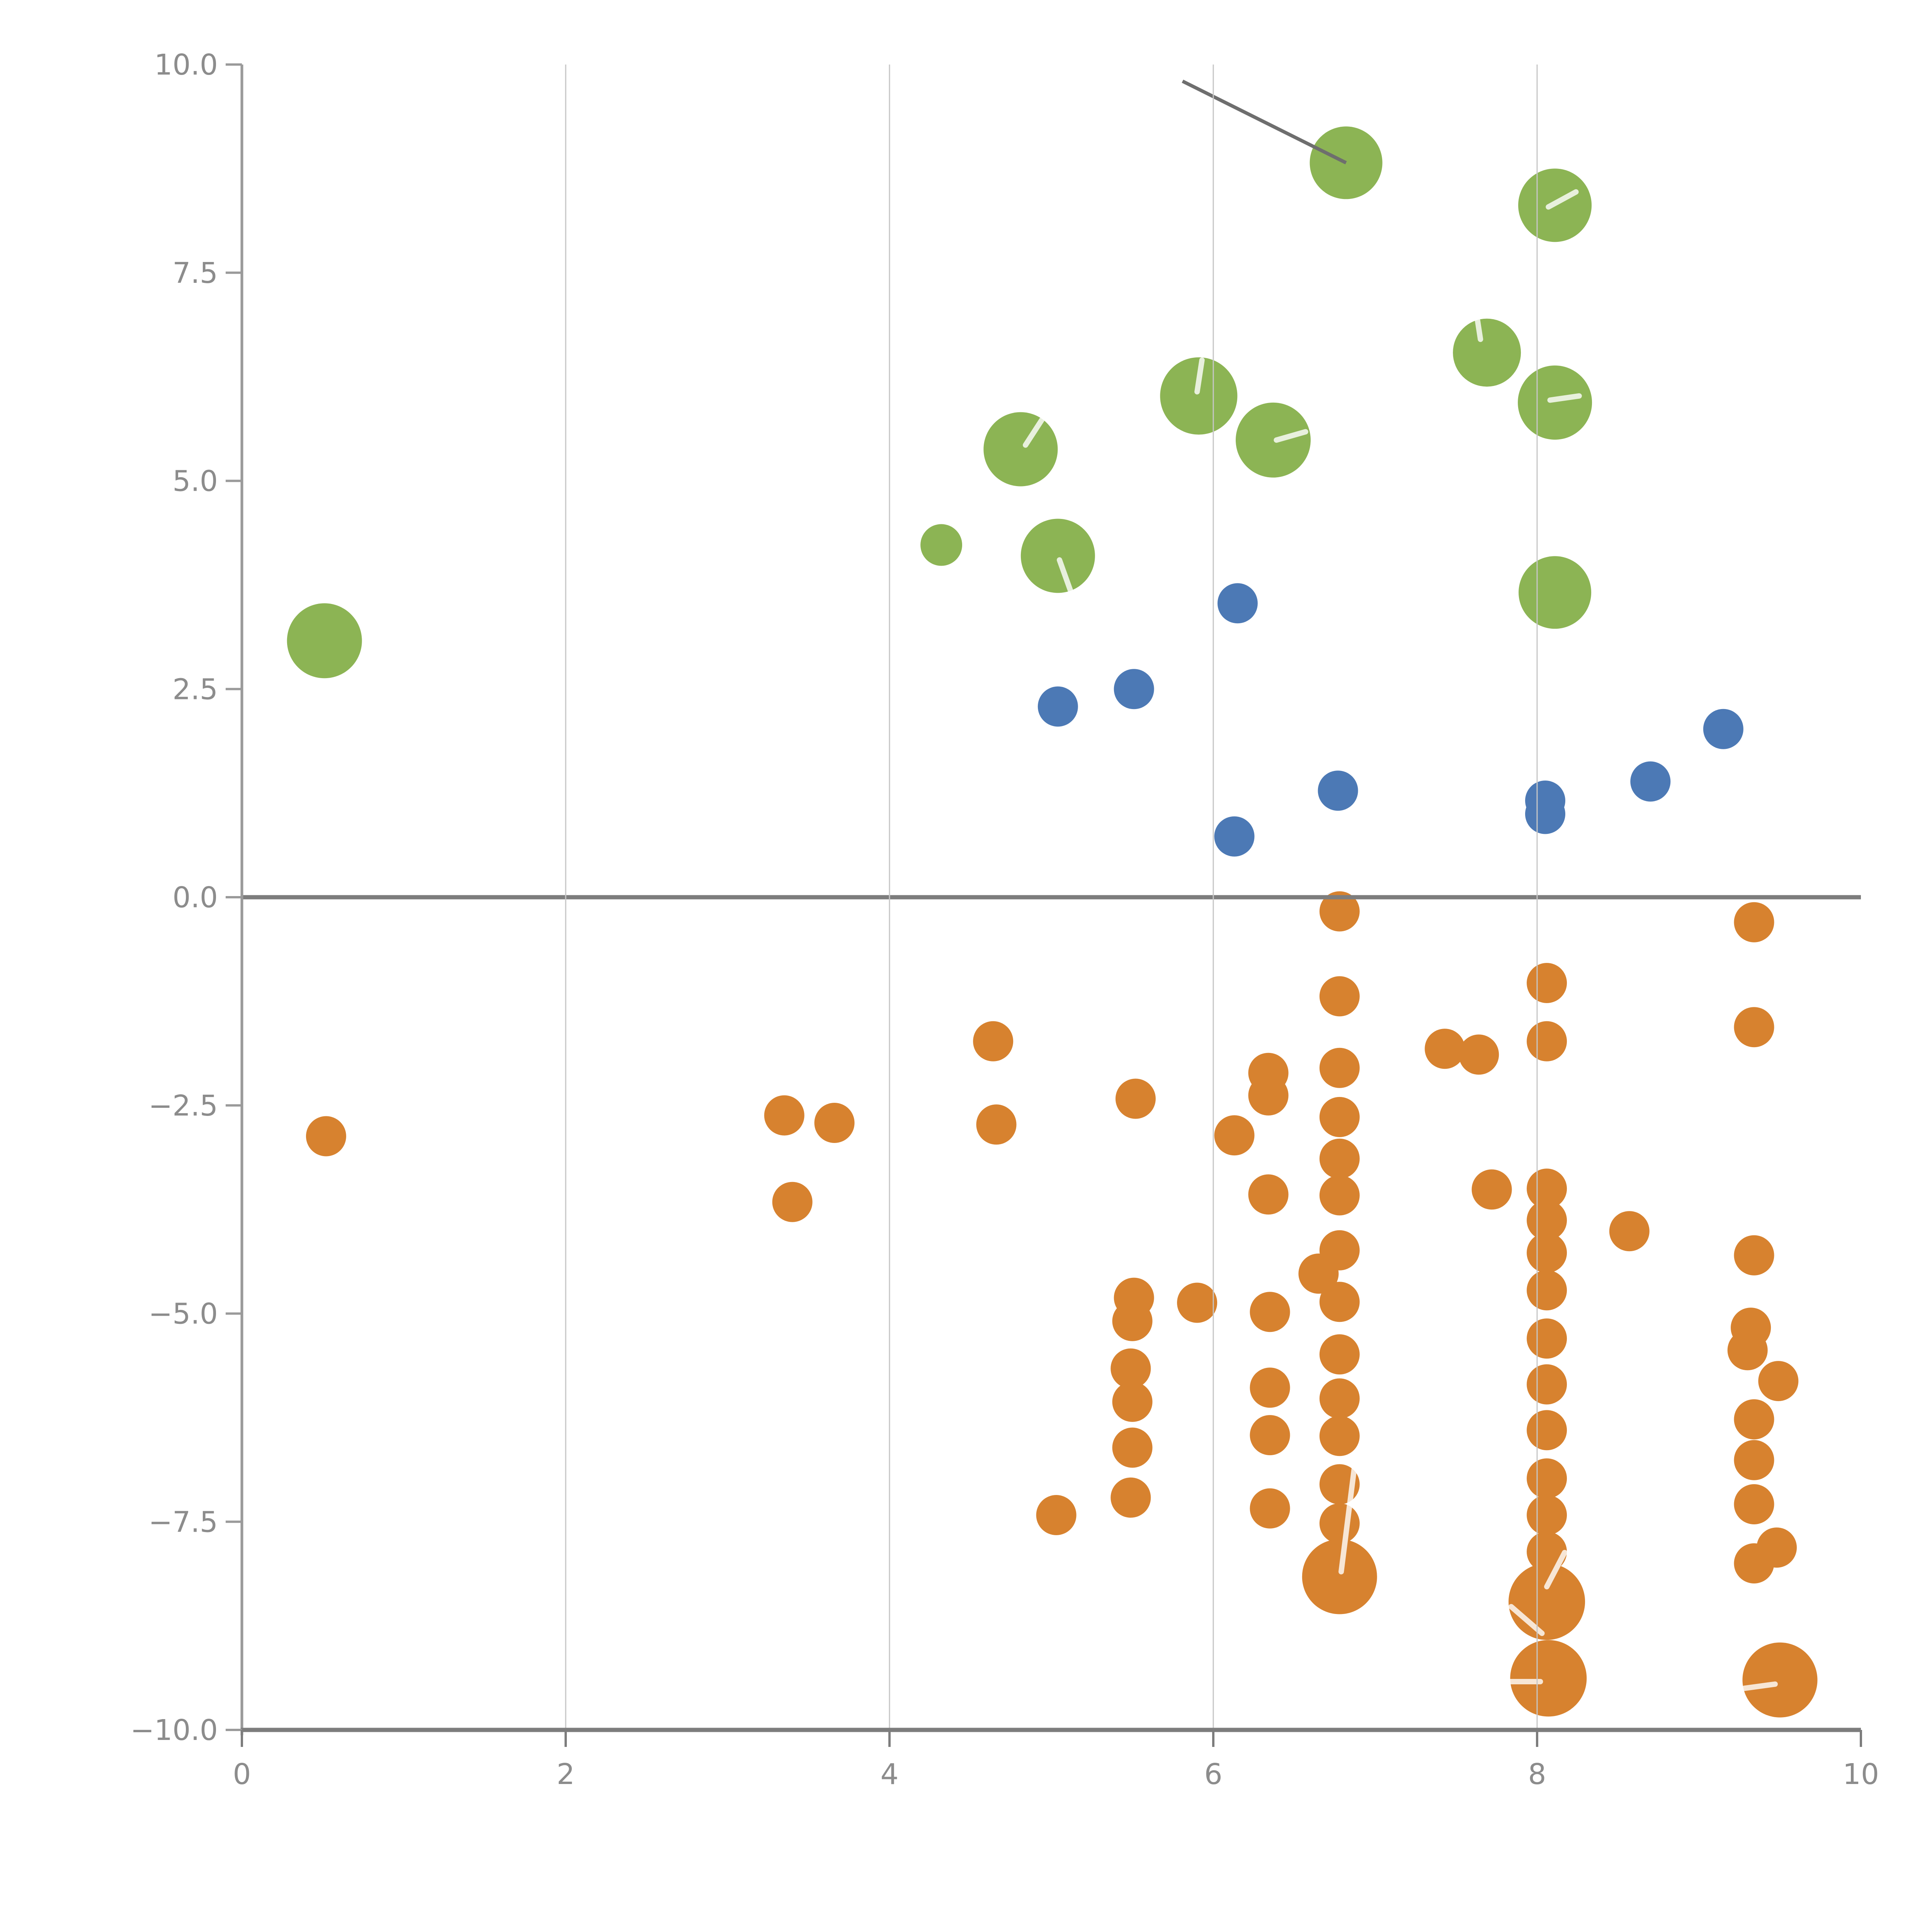  I want to click on y-tick-label: 10.0, so click(186, 65).